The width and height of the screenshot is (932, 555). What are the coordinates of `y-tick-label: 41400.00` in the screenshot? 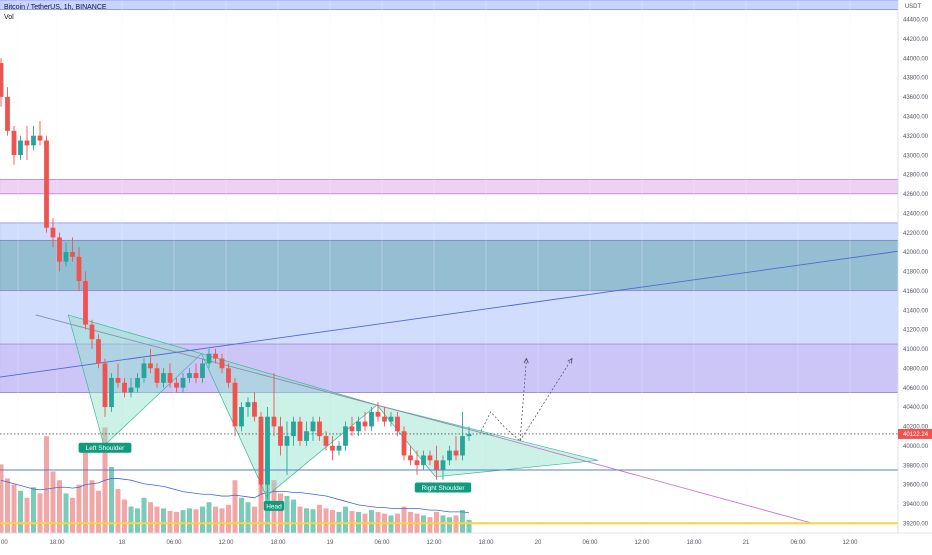 It's located at (916, 311).